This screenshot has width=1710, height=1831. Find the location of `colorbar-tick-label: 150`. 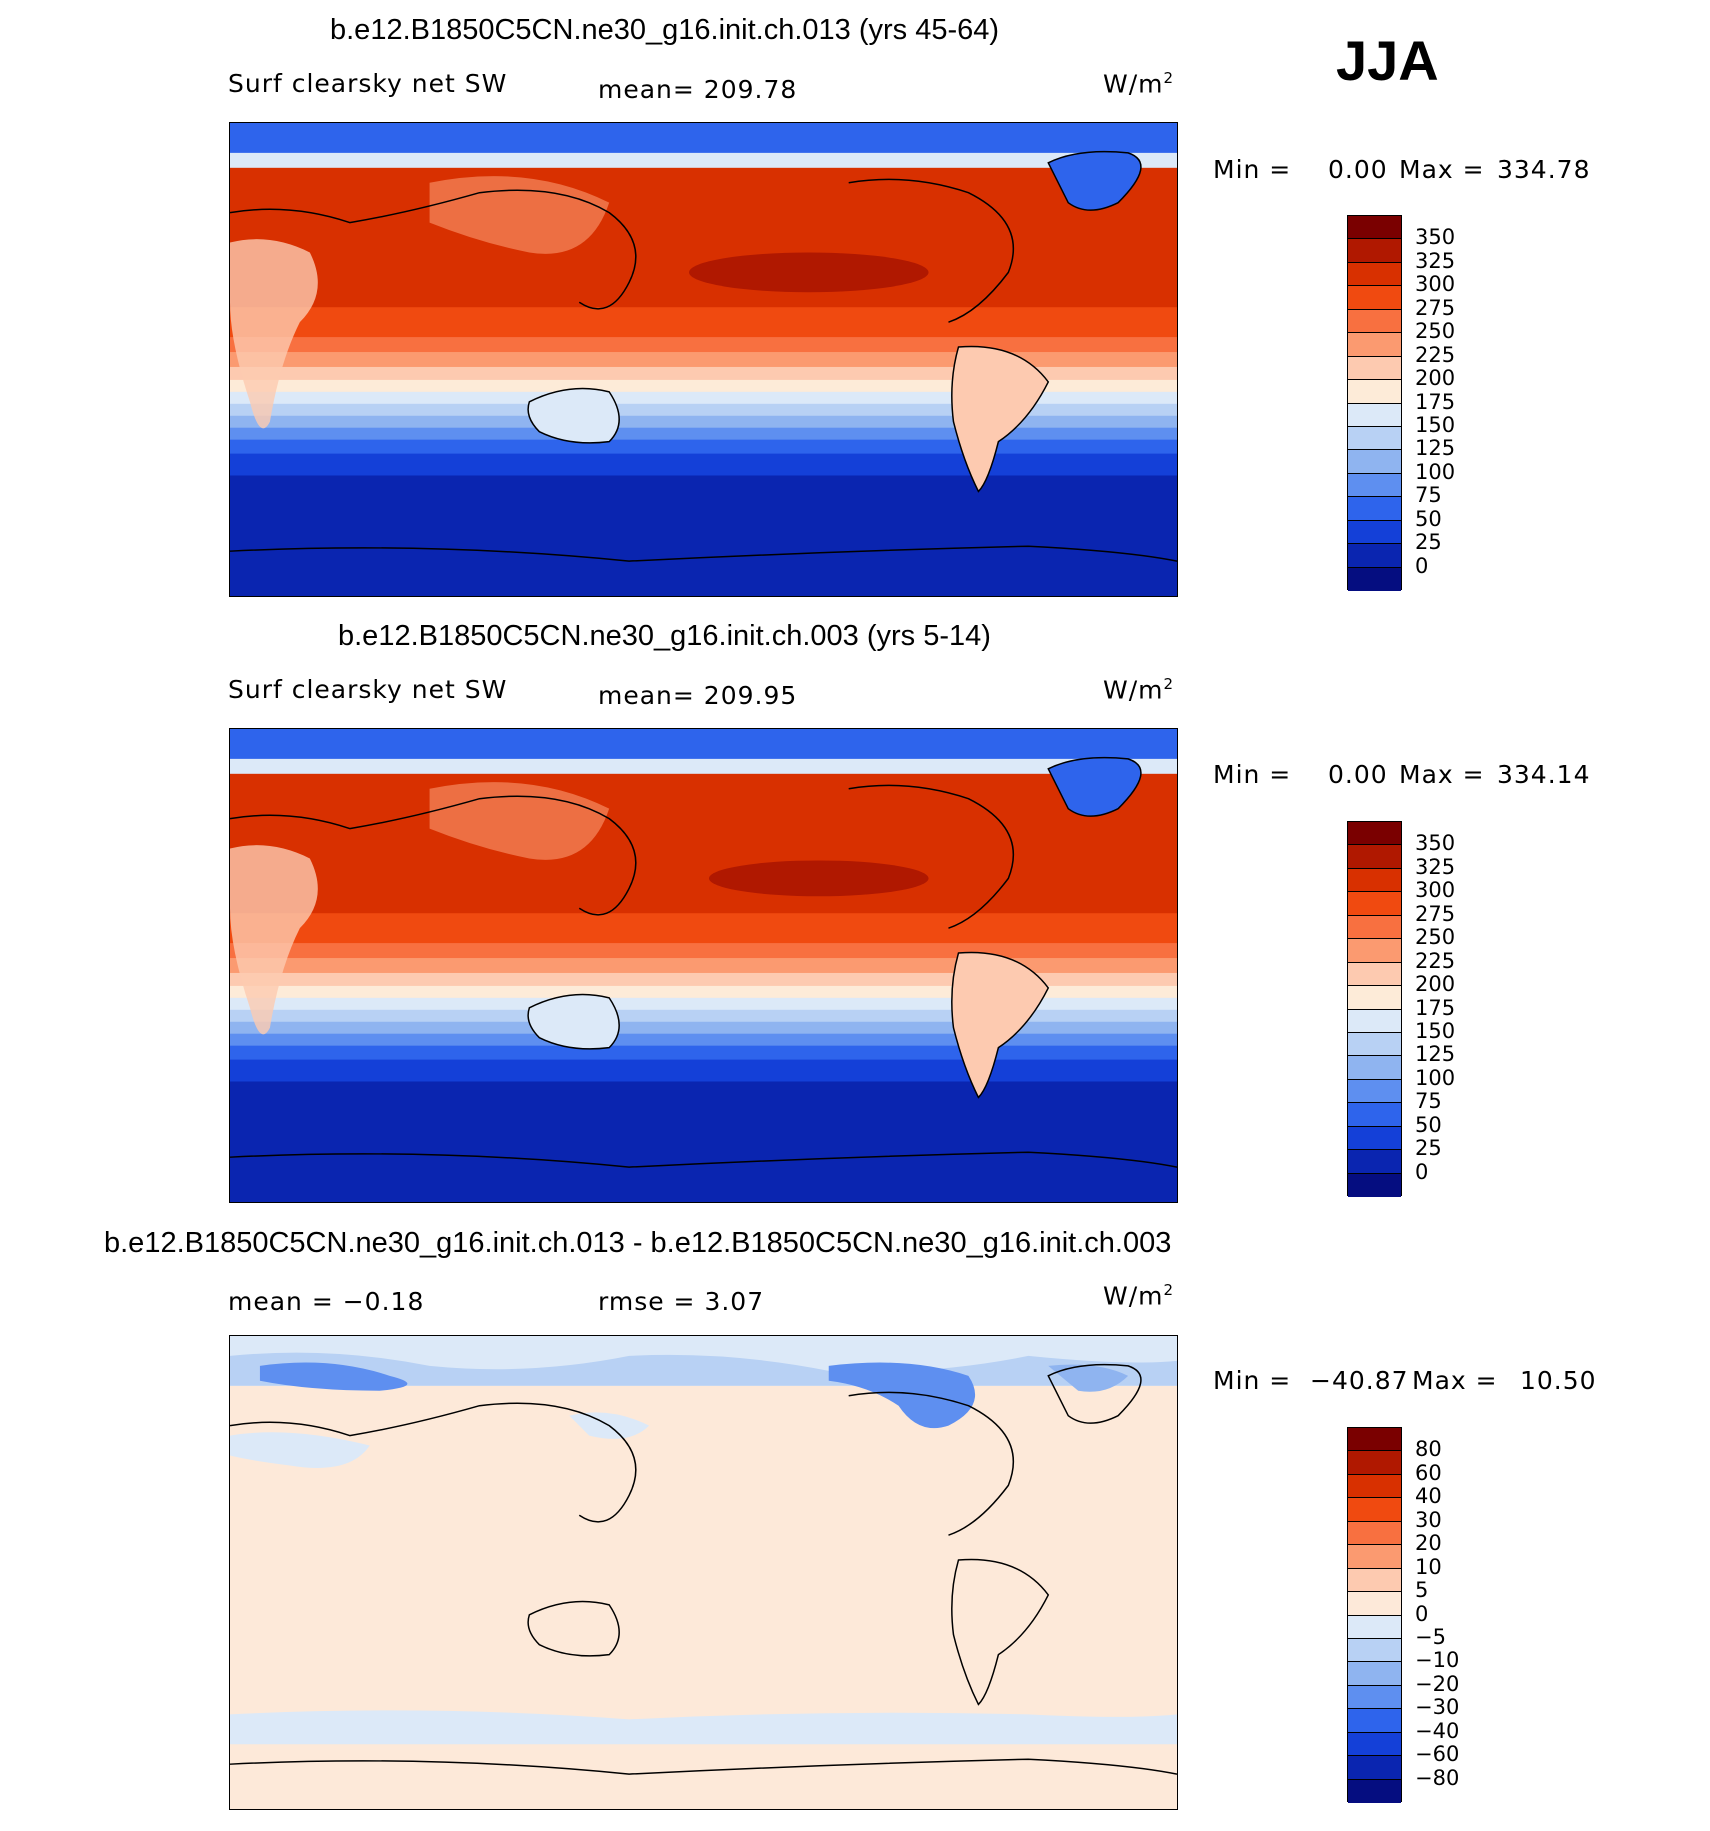

colorbar-tick-label: 150 is located at coordinates (1435, 424).